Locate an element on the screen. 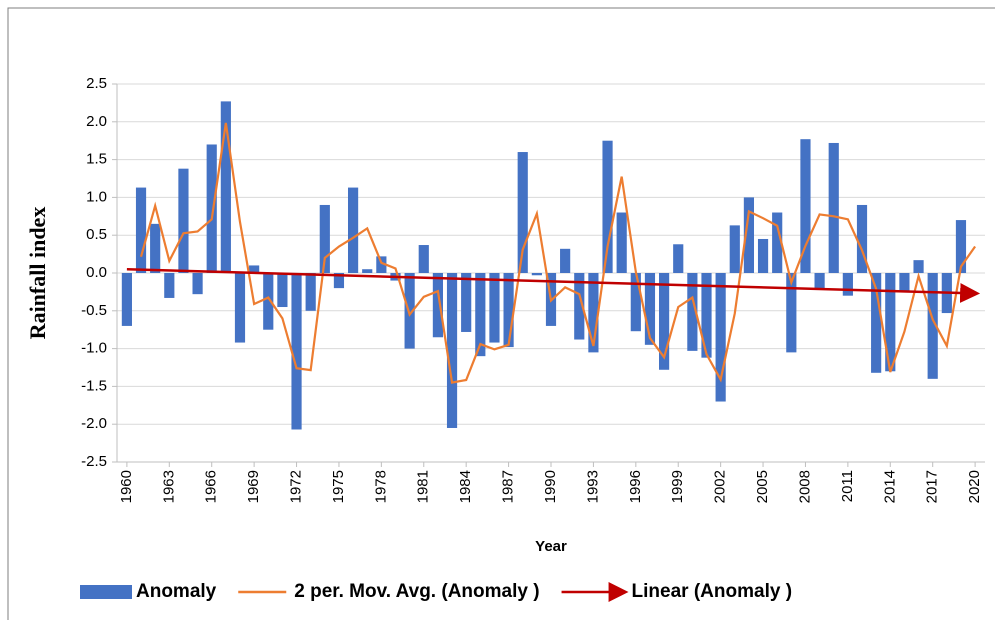  y-tick-label: 0.0 is located at coordinates (96, 272).